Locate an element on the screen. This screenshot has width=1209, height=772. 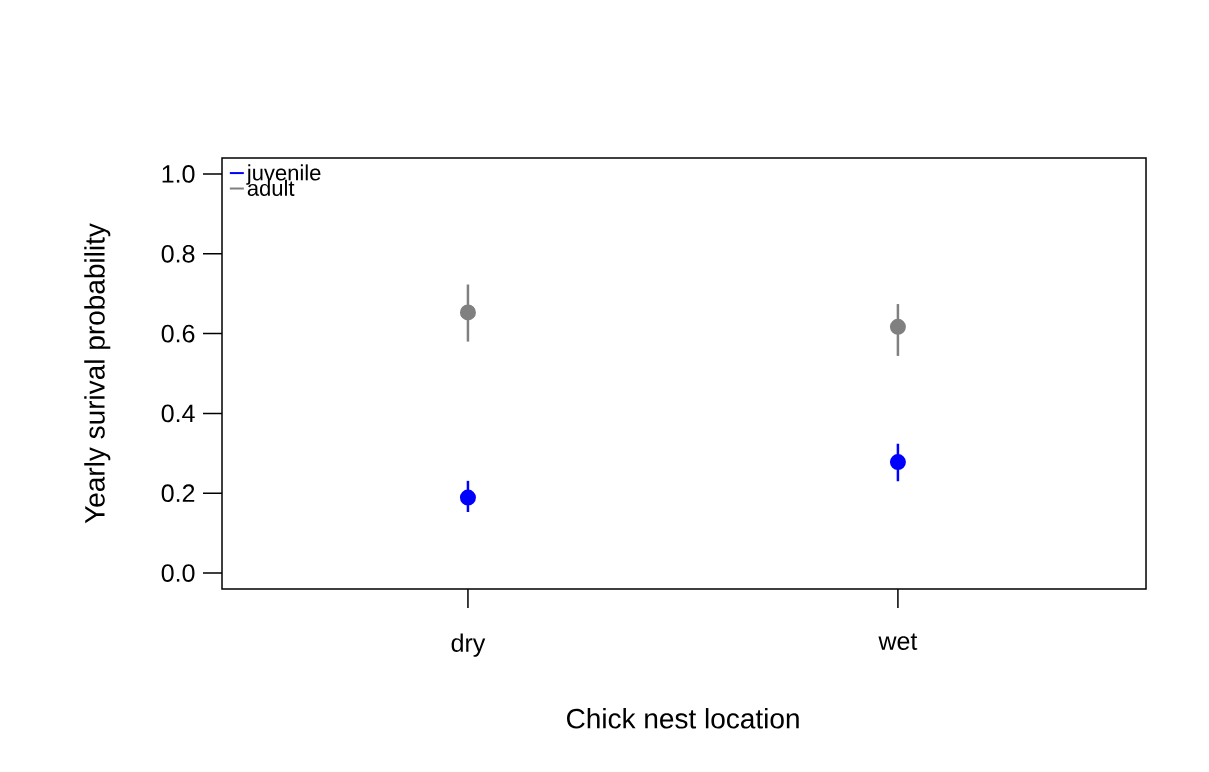
y-tick-label: 0.4 is located at coordinates (178, 413).